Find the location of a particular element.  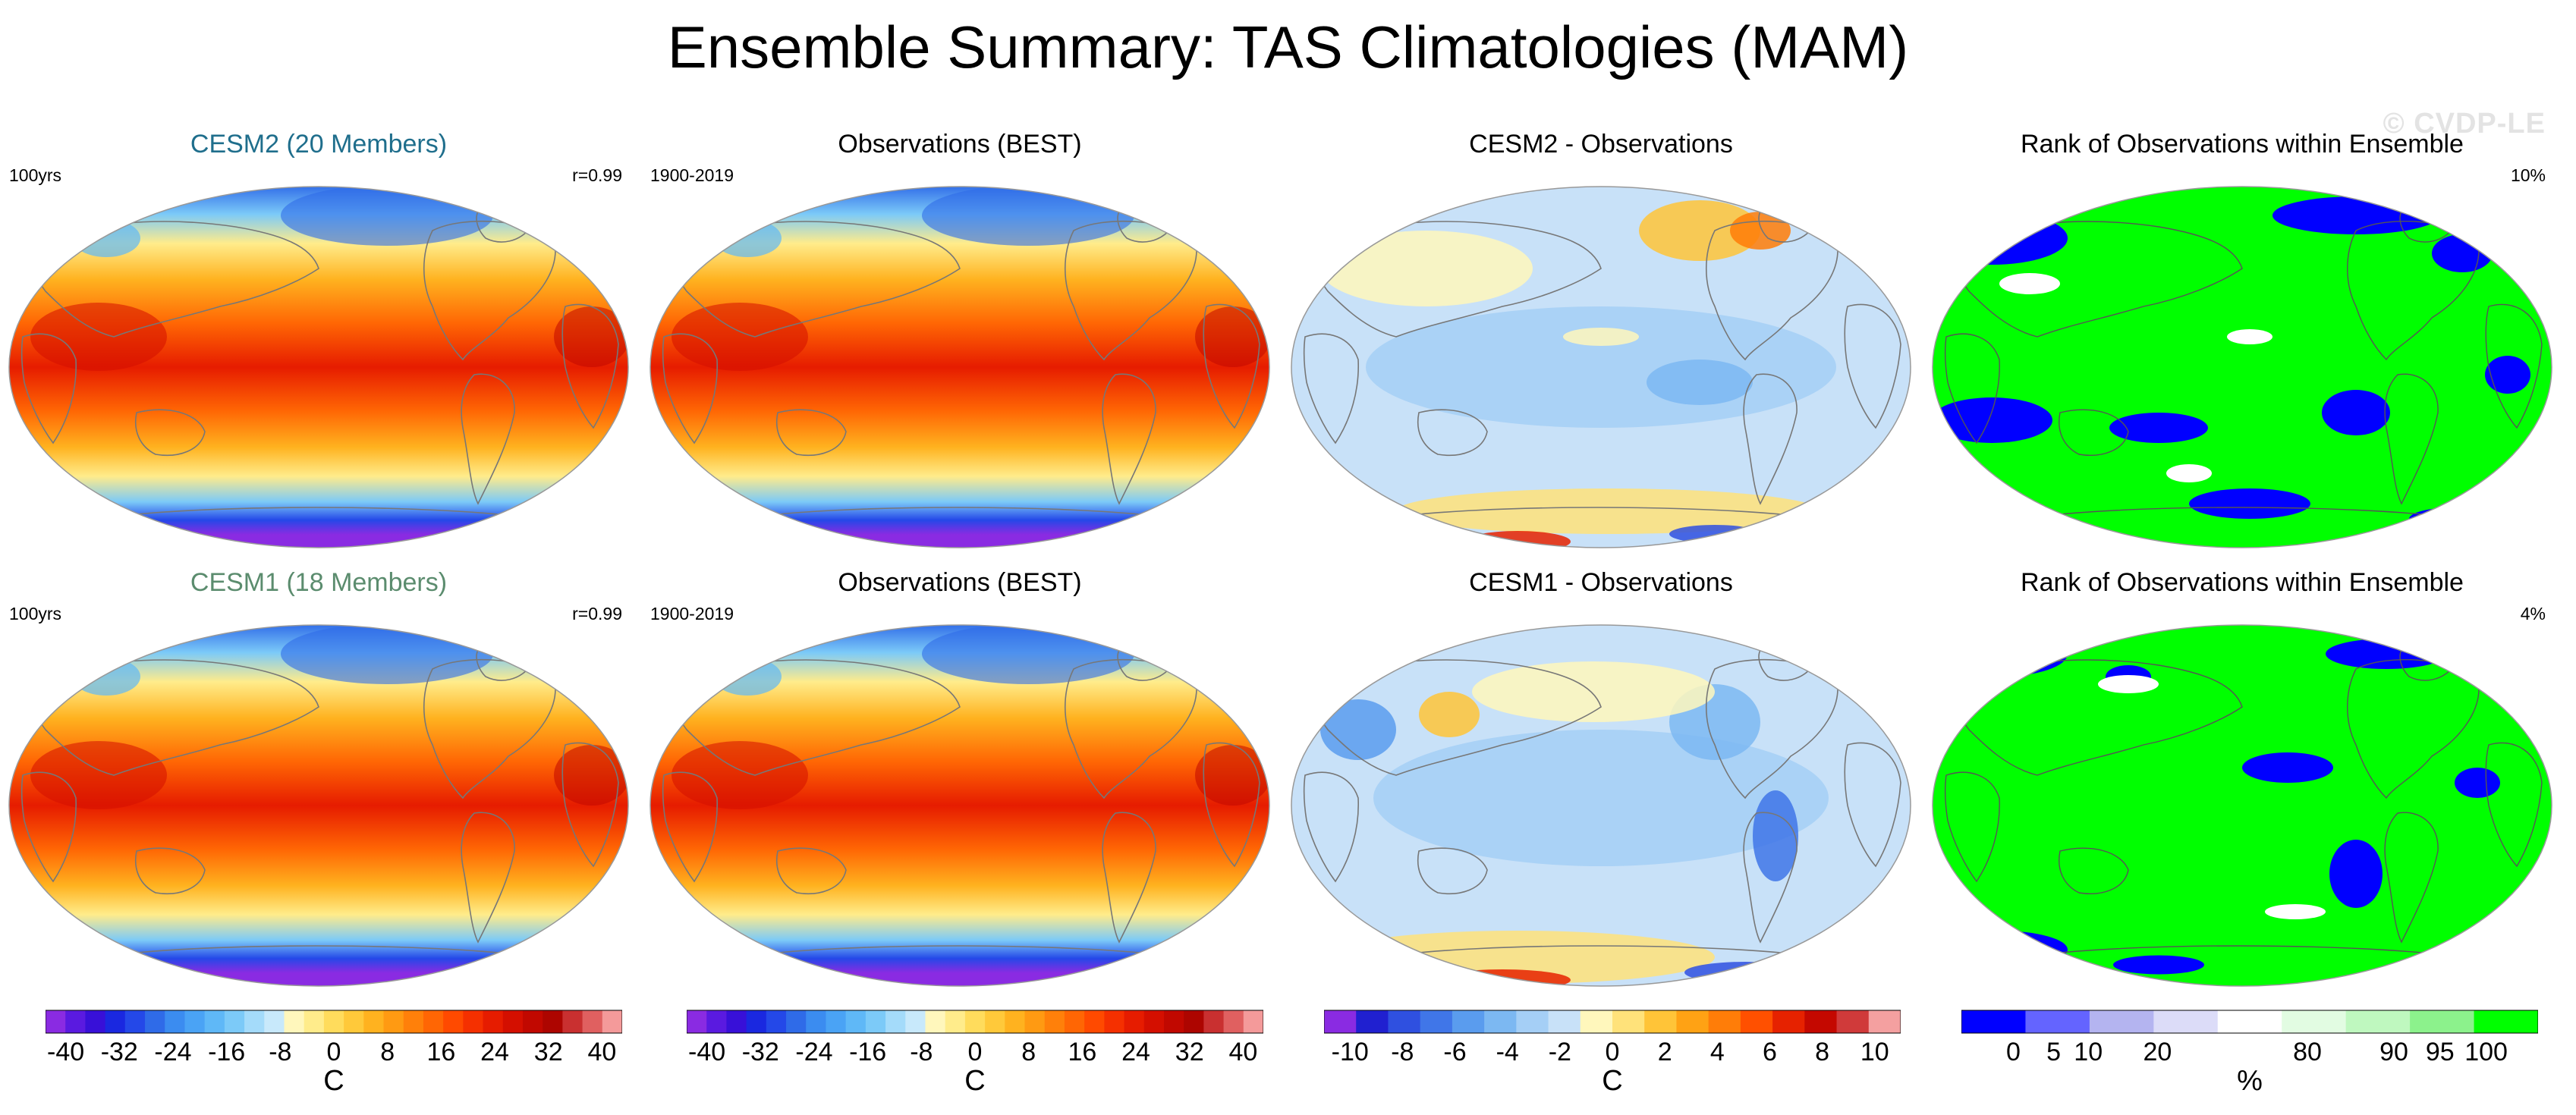

map-panel-8: Rank of Observations within Ensemble 4% is located at coordinates (2242, 772).